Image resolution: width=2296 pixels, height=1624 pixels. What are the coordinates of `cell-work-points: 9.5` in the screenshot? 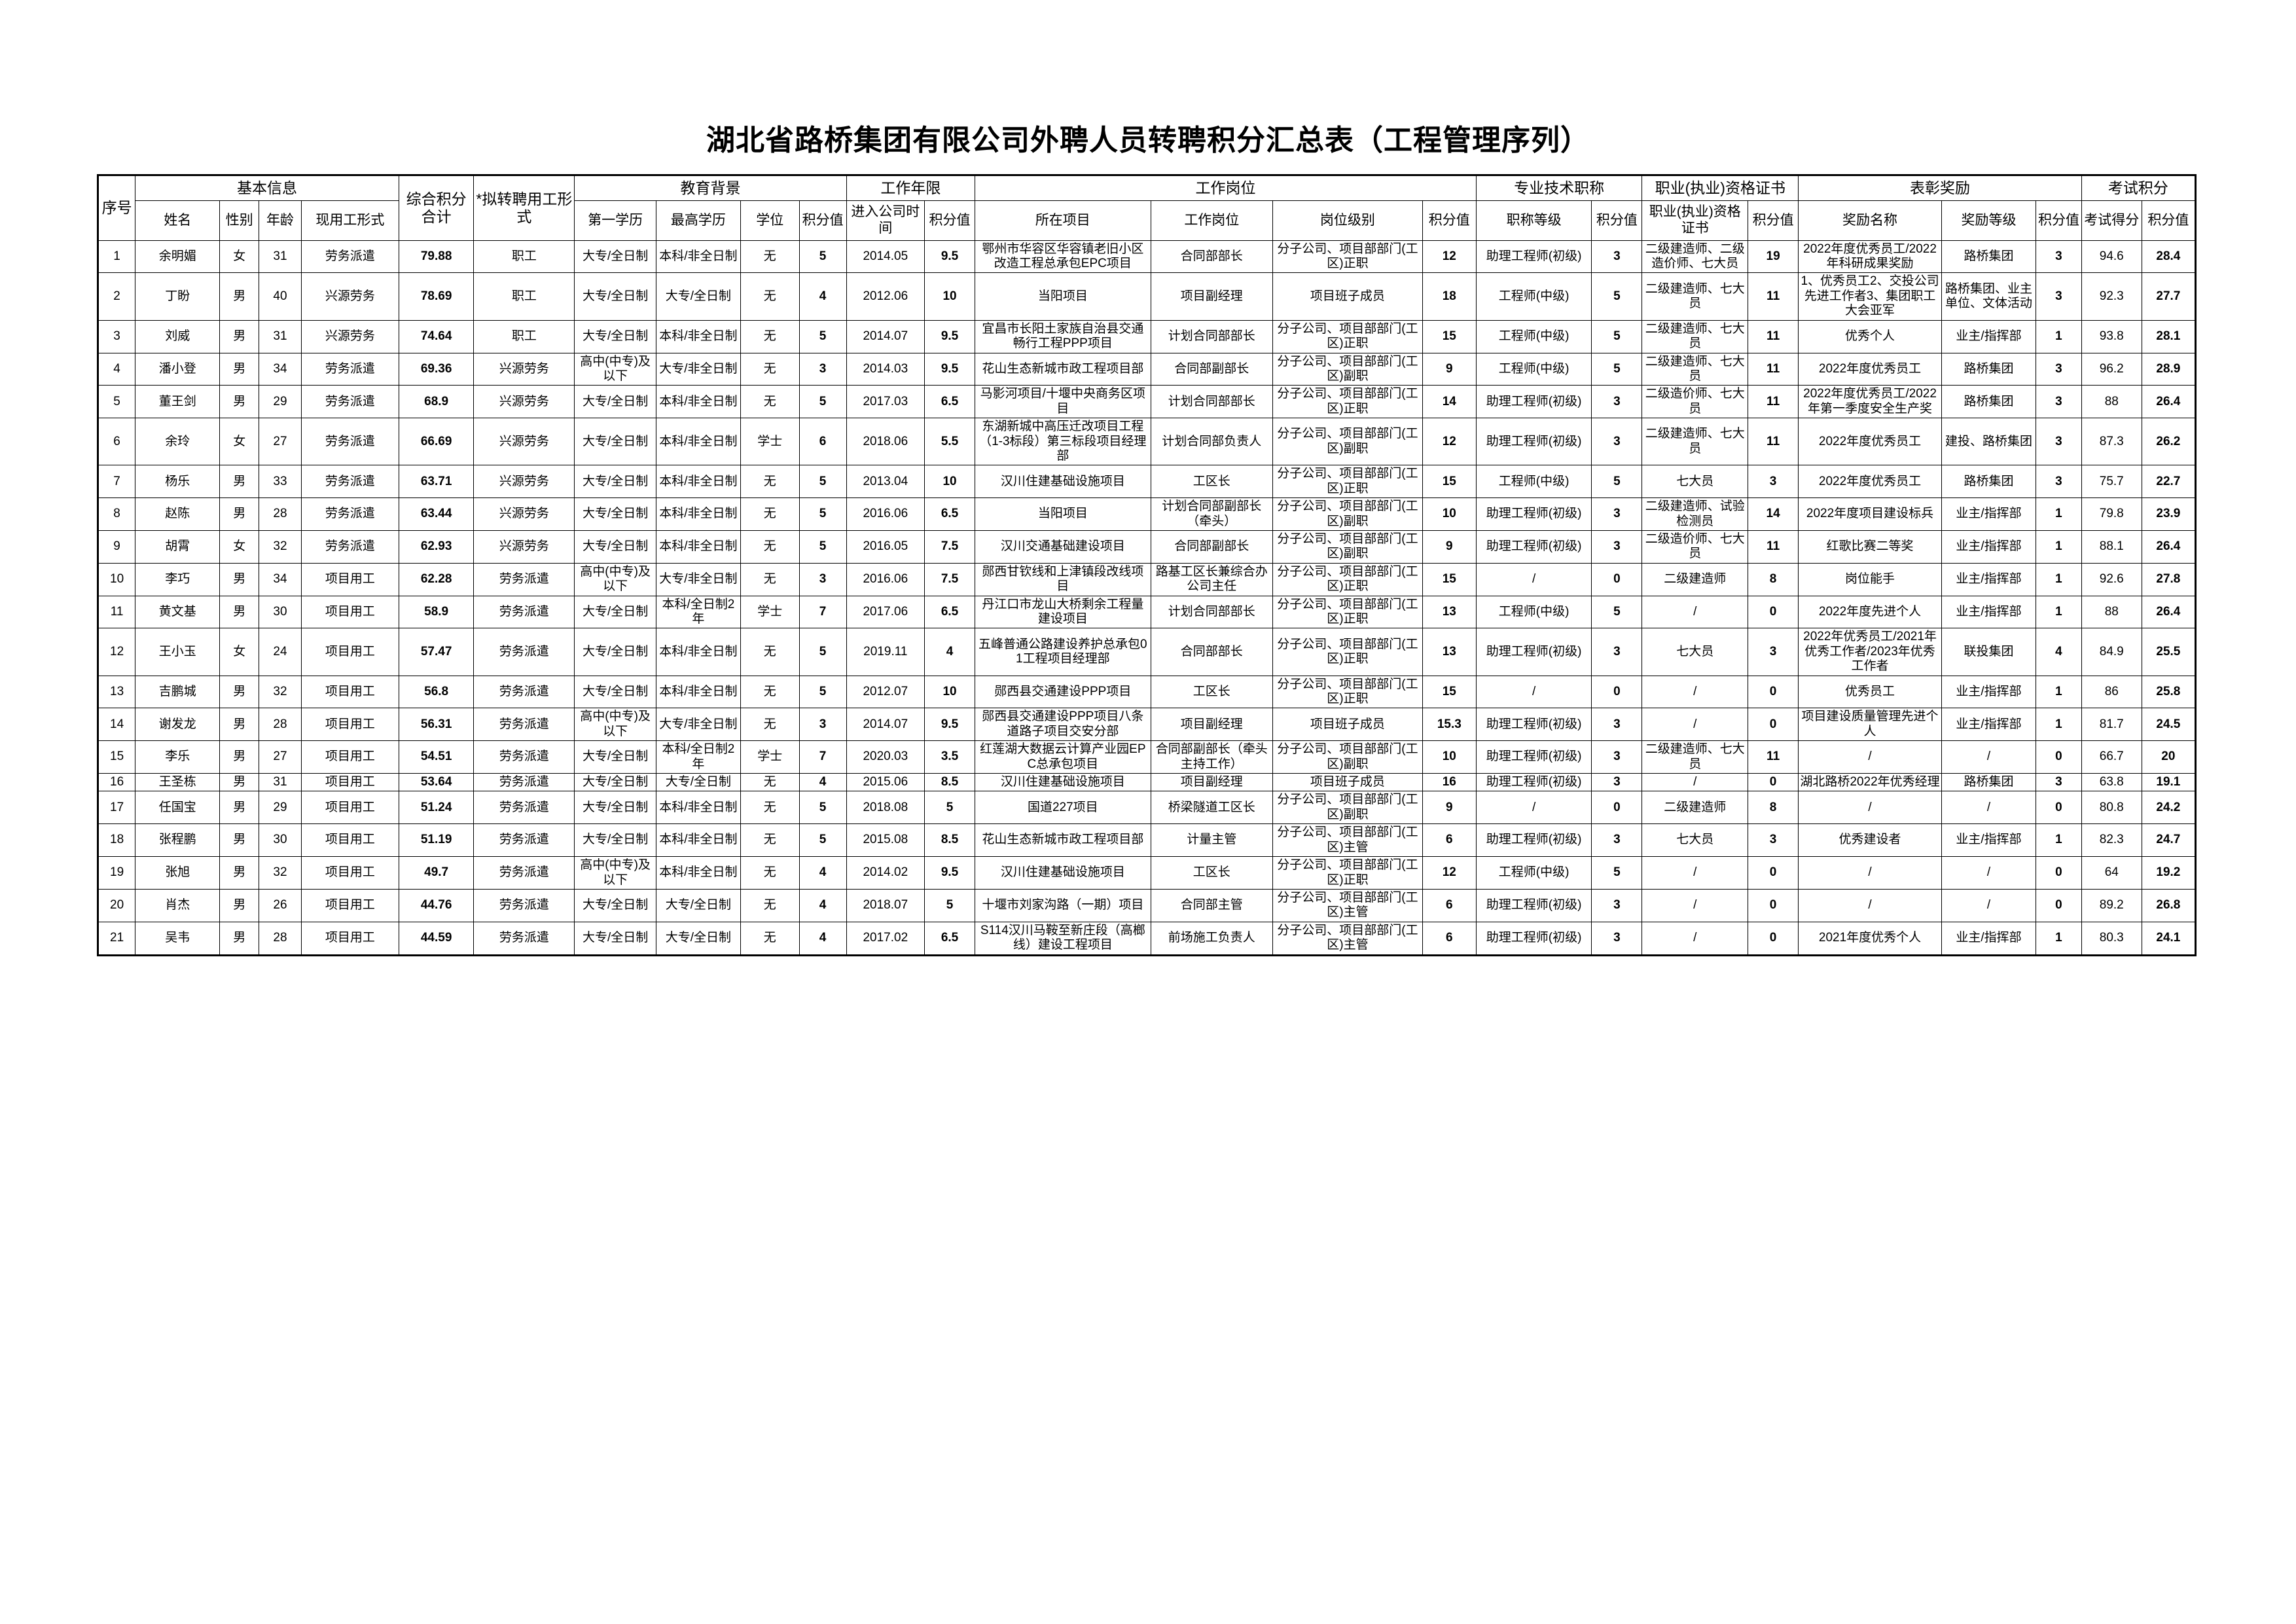 It's located at (950, 873).